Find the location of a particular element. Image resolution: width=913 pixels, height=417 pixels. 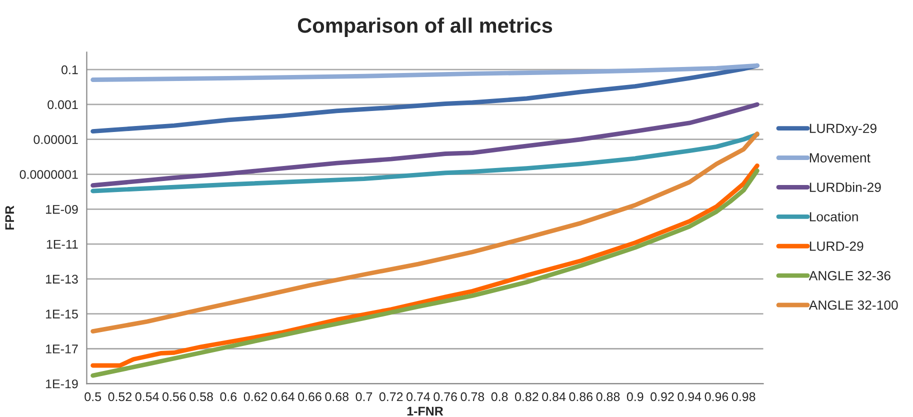

x-tick-label: 0.76 is located at coordinates (445, 397).